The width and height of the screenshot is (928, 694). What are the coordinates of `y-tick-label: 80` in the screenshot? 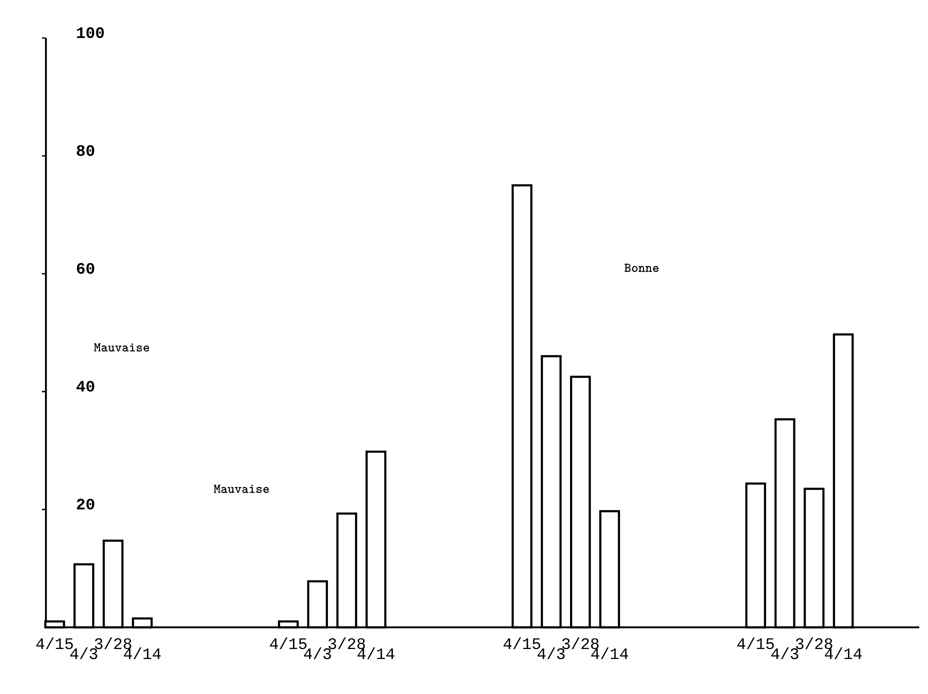 It's located at (85, 150).